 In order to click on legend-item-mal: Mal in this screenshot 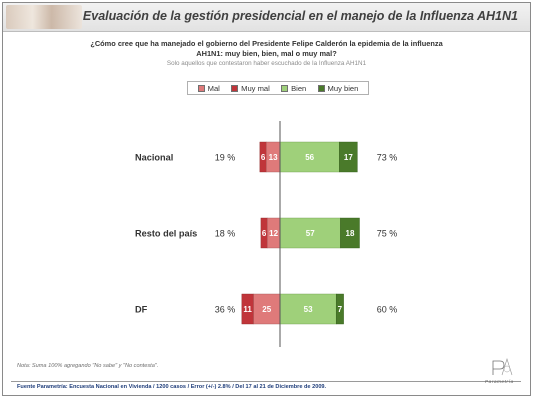, I will do `click(208, 88)`.